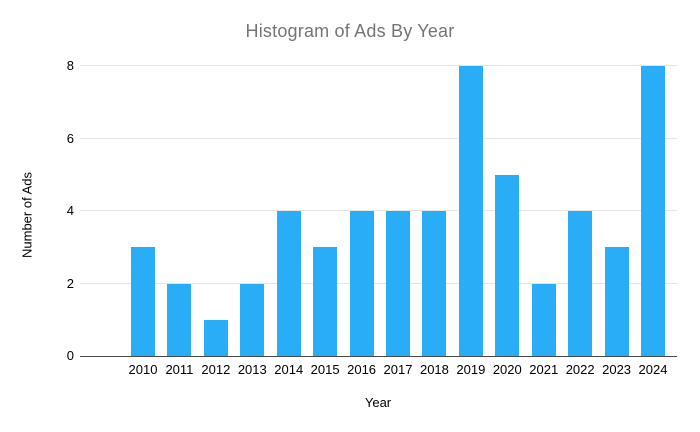 The width and height of the screenshot is (700, 432). I want to click on x-tick-label: 2015, so click(325, 369).